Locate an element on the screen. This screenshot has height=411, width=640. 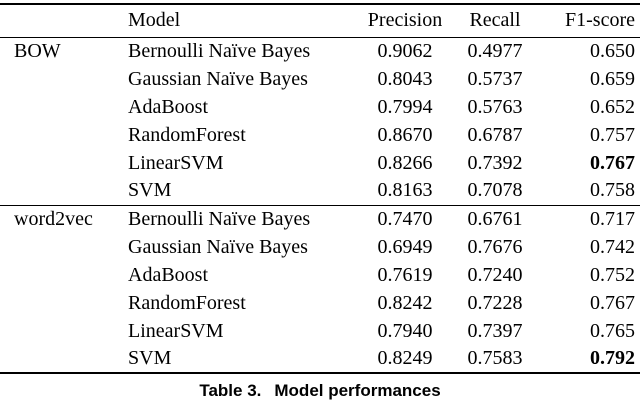
precision-cell: 0.8266 is located at coordinates (405, 162).